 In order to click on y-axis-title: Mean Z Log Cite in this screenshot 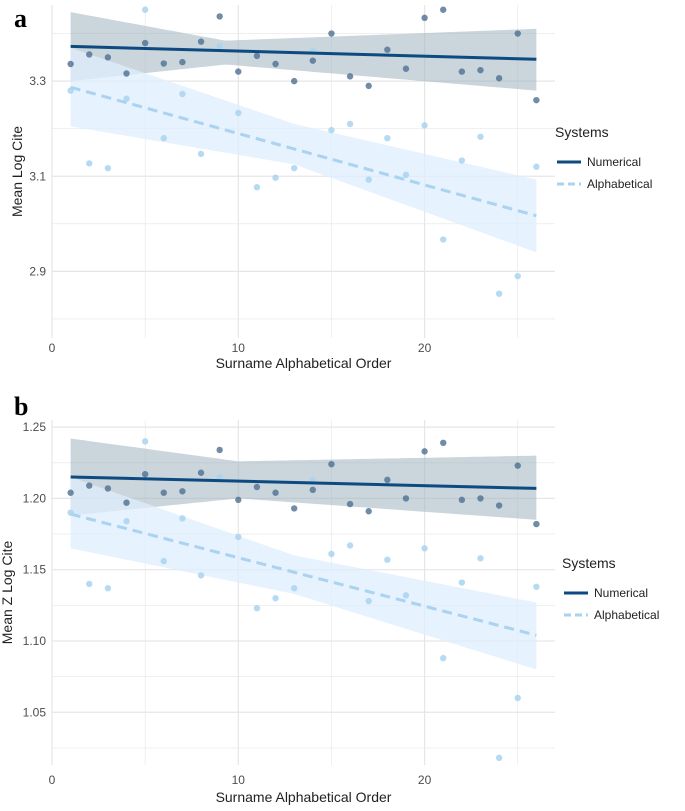, I will do `click(7, 593)`.